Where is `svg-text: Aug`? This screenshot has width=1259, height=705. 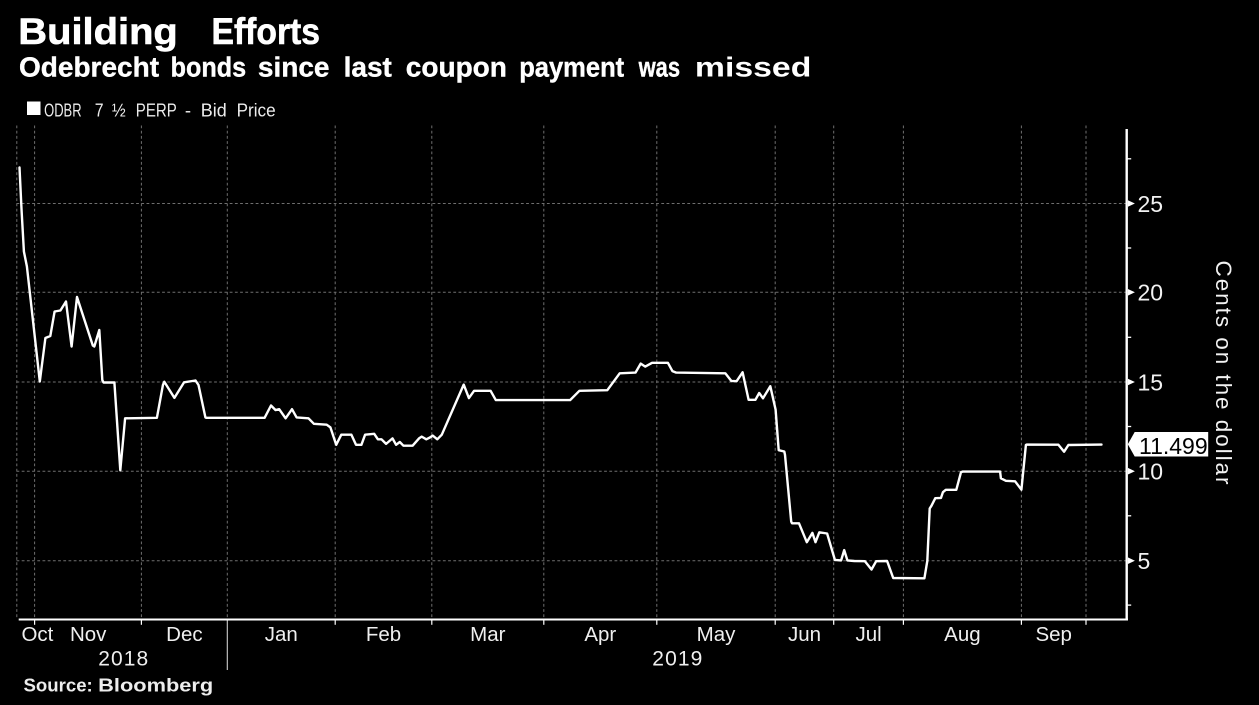
svg-text: Aug is located at coordinates (962, 634).